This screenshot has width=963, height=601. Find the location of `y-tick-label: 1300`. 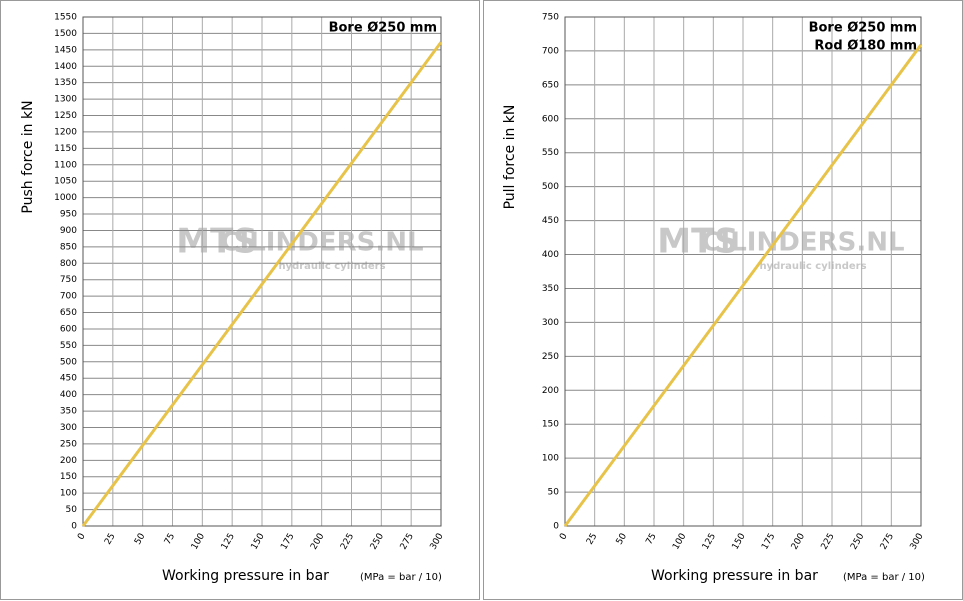

y-tick-label: 1300 is located at coordinates (65, 100).